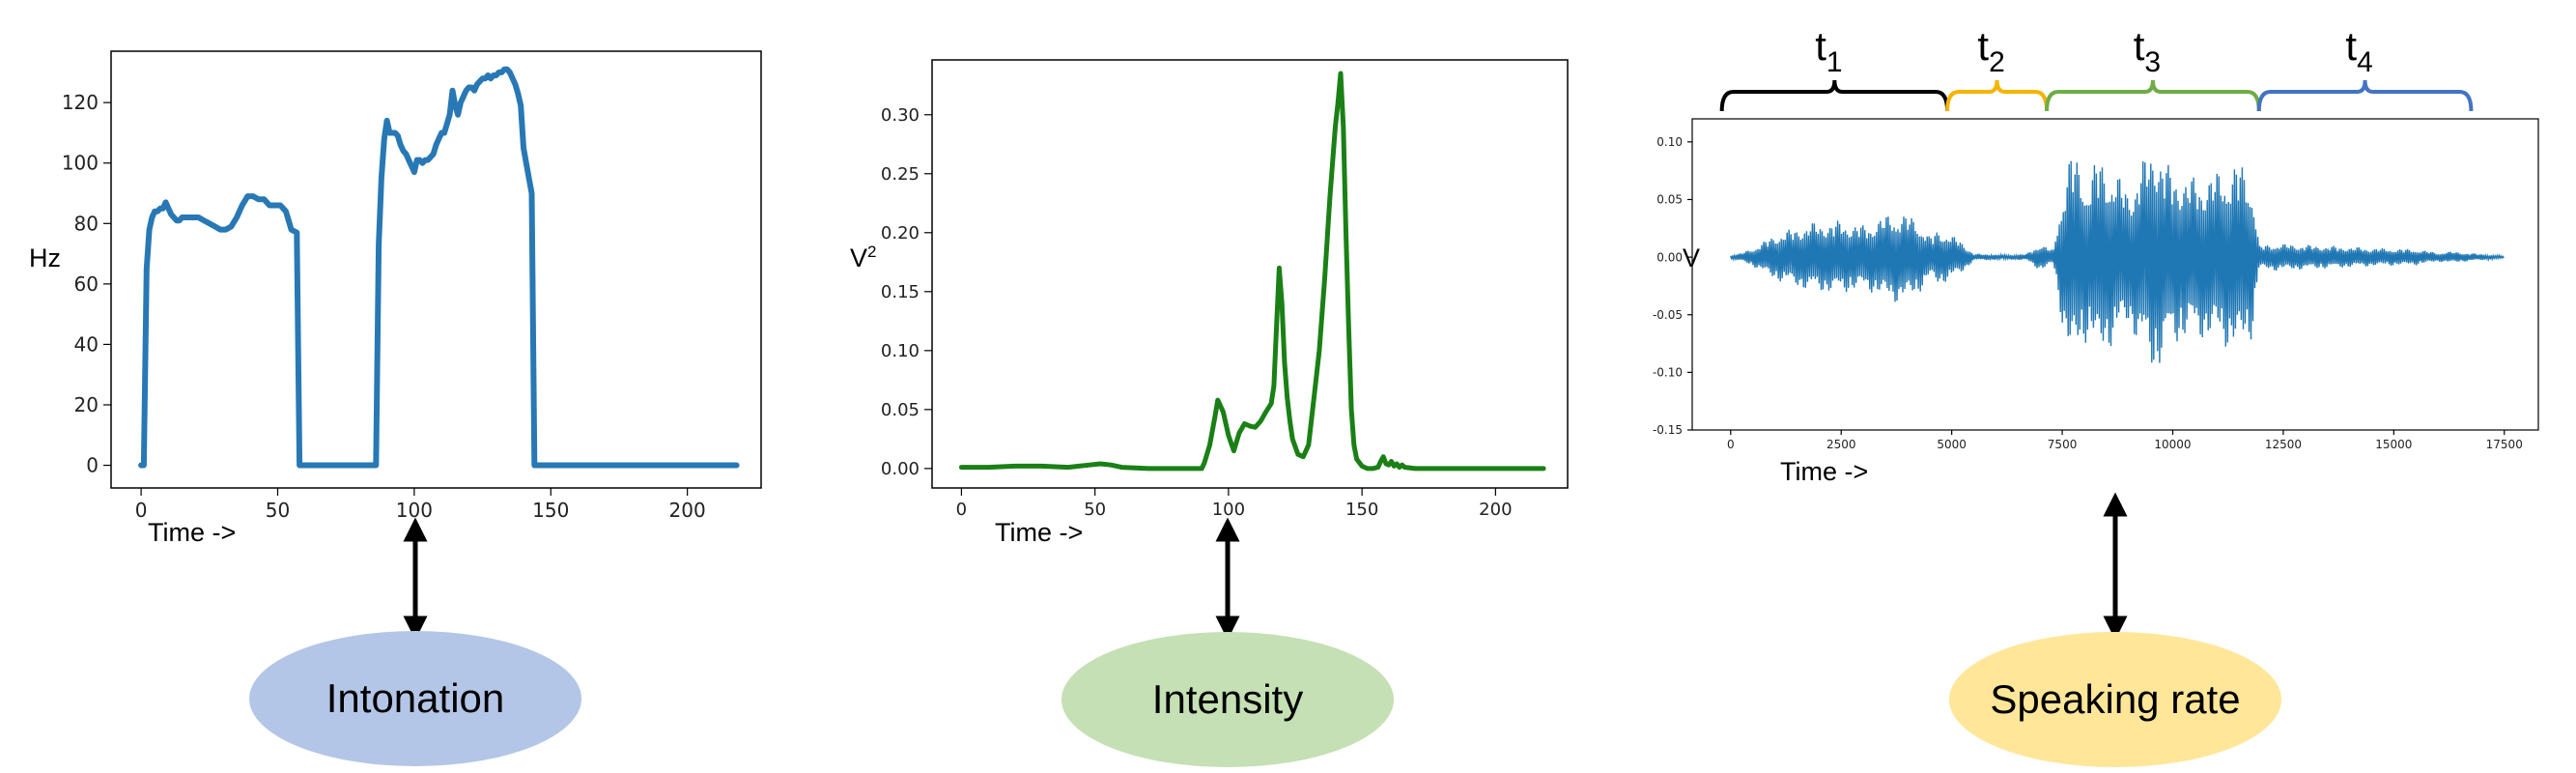 This screenshot has height=773, width=2576. I want to click on waveform-line-group, so click(2117, 261).